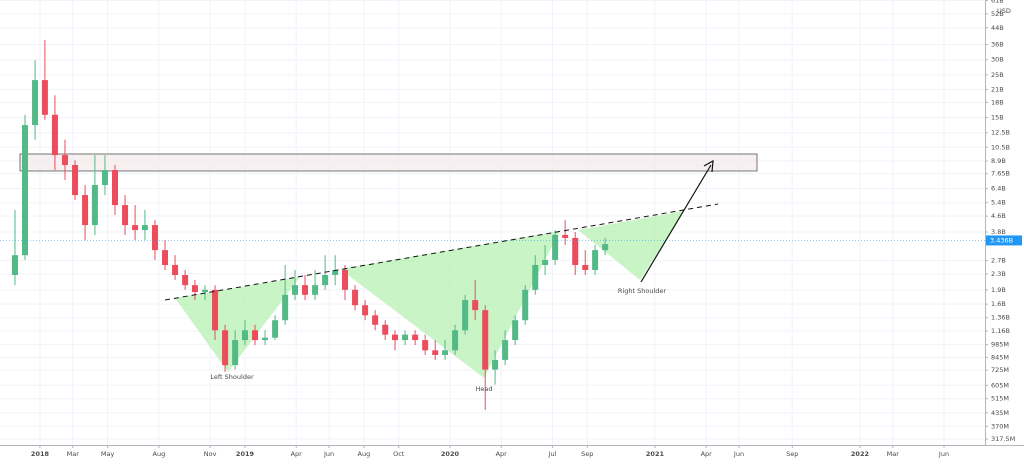  What do you see at coordinates (399, 454) in the screenshot?
I see `x-tick-label: Oct` at bounding box center [399, 454].